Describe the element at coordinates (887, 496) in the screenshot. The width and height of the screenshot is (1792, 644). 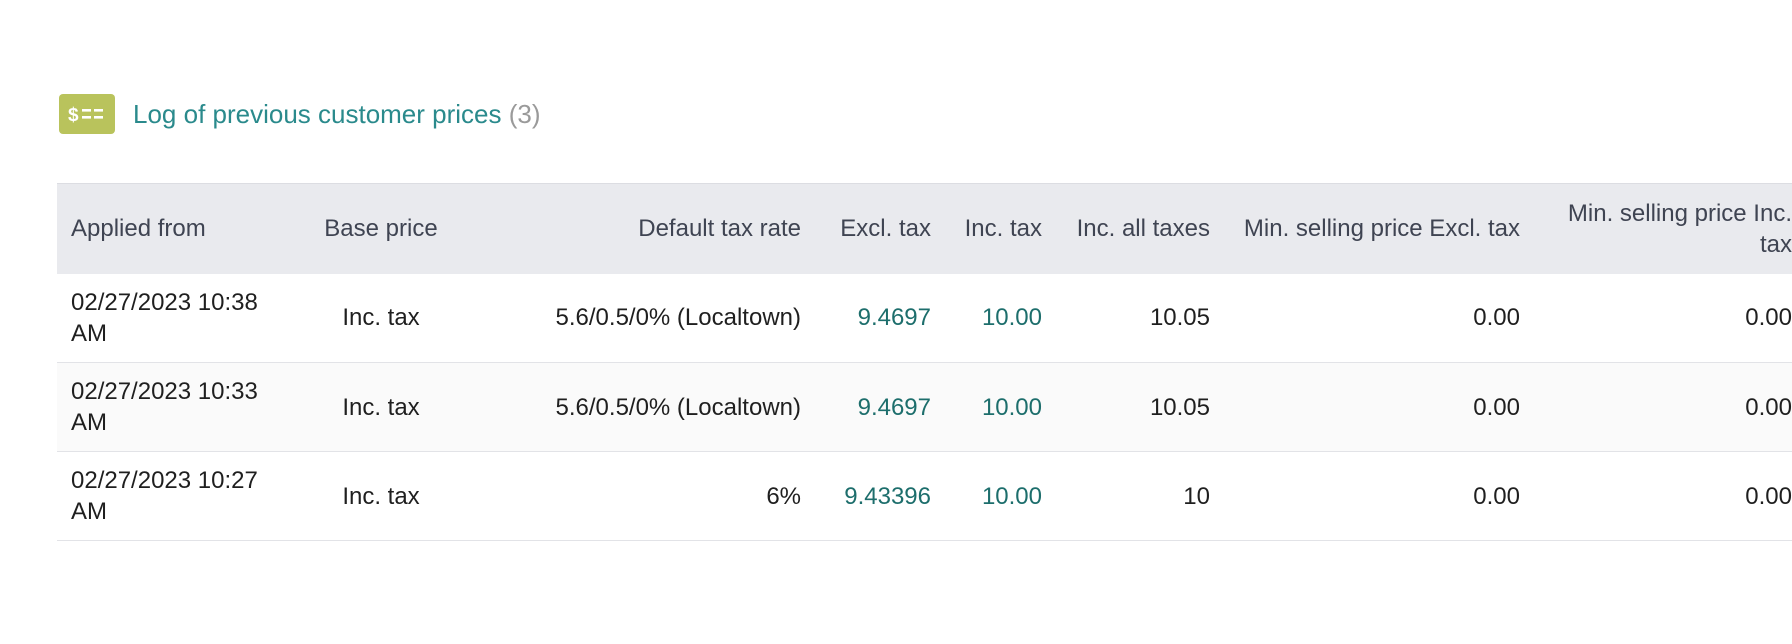
I see `excl-tax-link: 9.43396` at that location.